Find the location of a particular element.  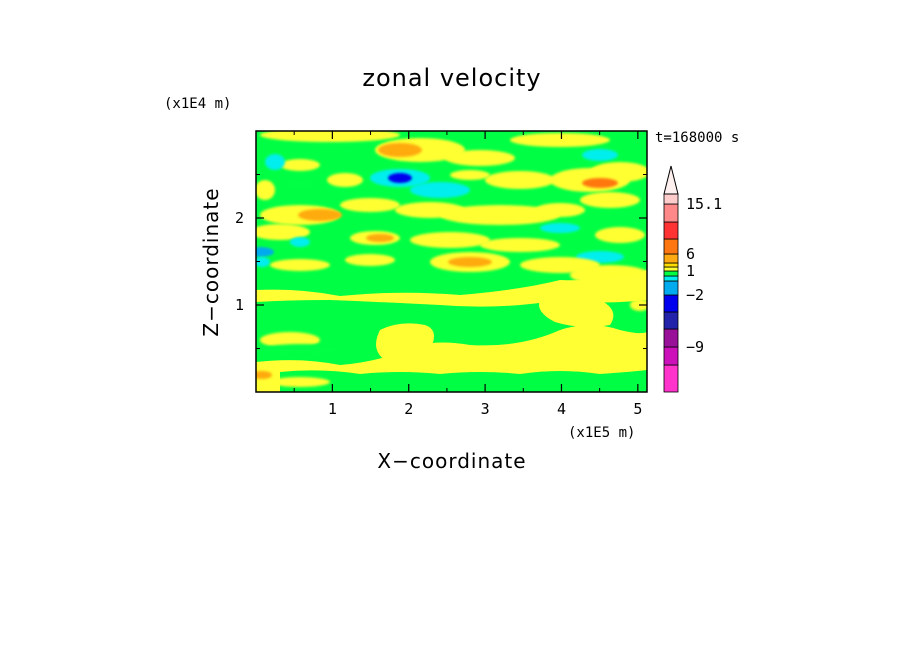

x-tick-label: 3 is located at coordinates (485, 409).